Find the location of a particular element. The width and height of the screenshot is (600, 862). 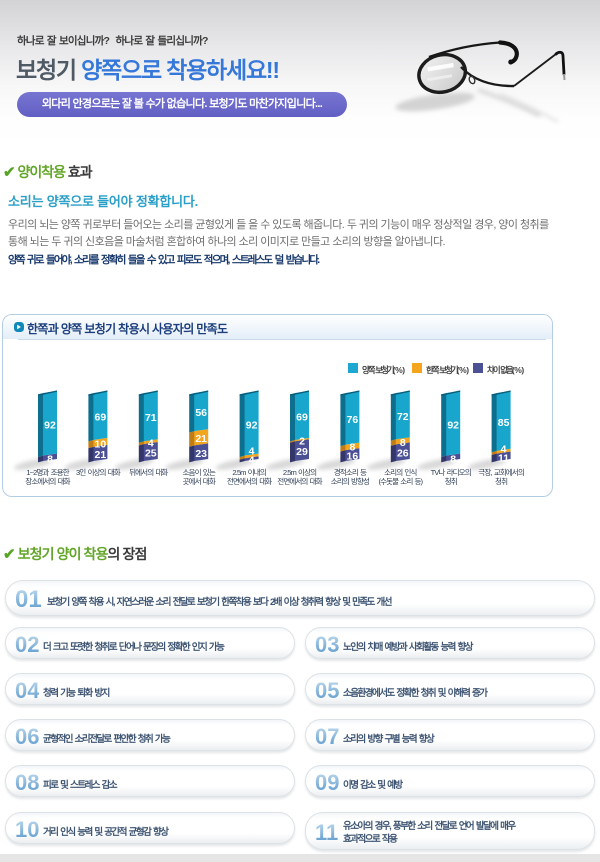

svg-text: 29 is located at coordinates (302, 452).